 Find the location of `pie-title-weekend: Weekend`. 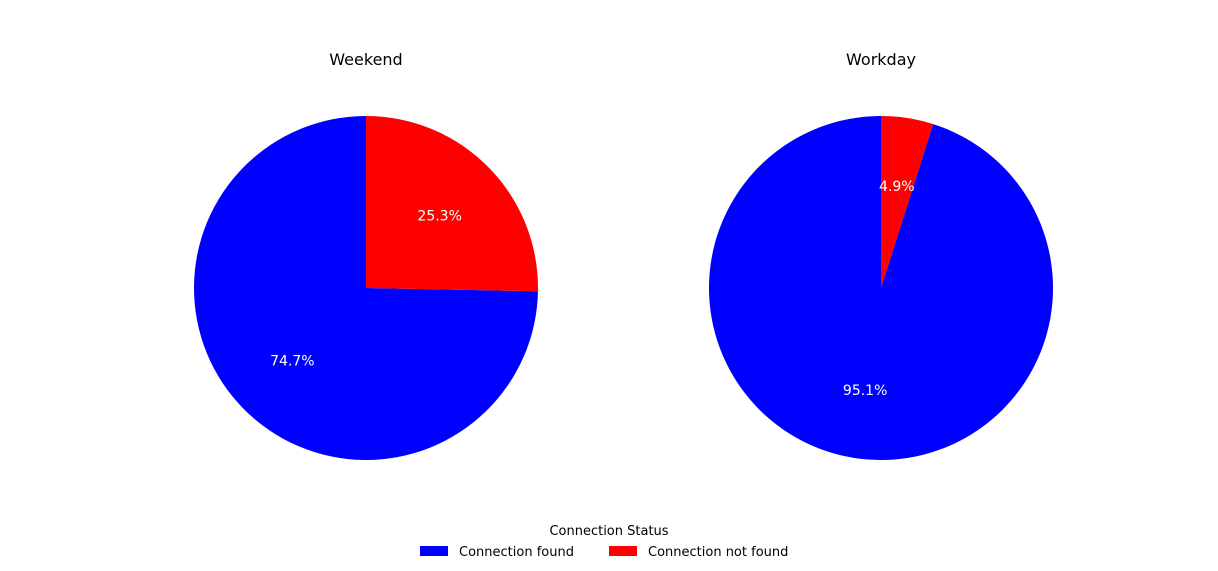

pie-title-weekend: Weekend is located at coordinates (365, 59).